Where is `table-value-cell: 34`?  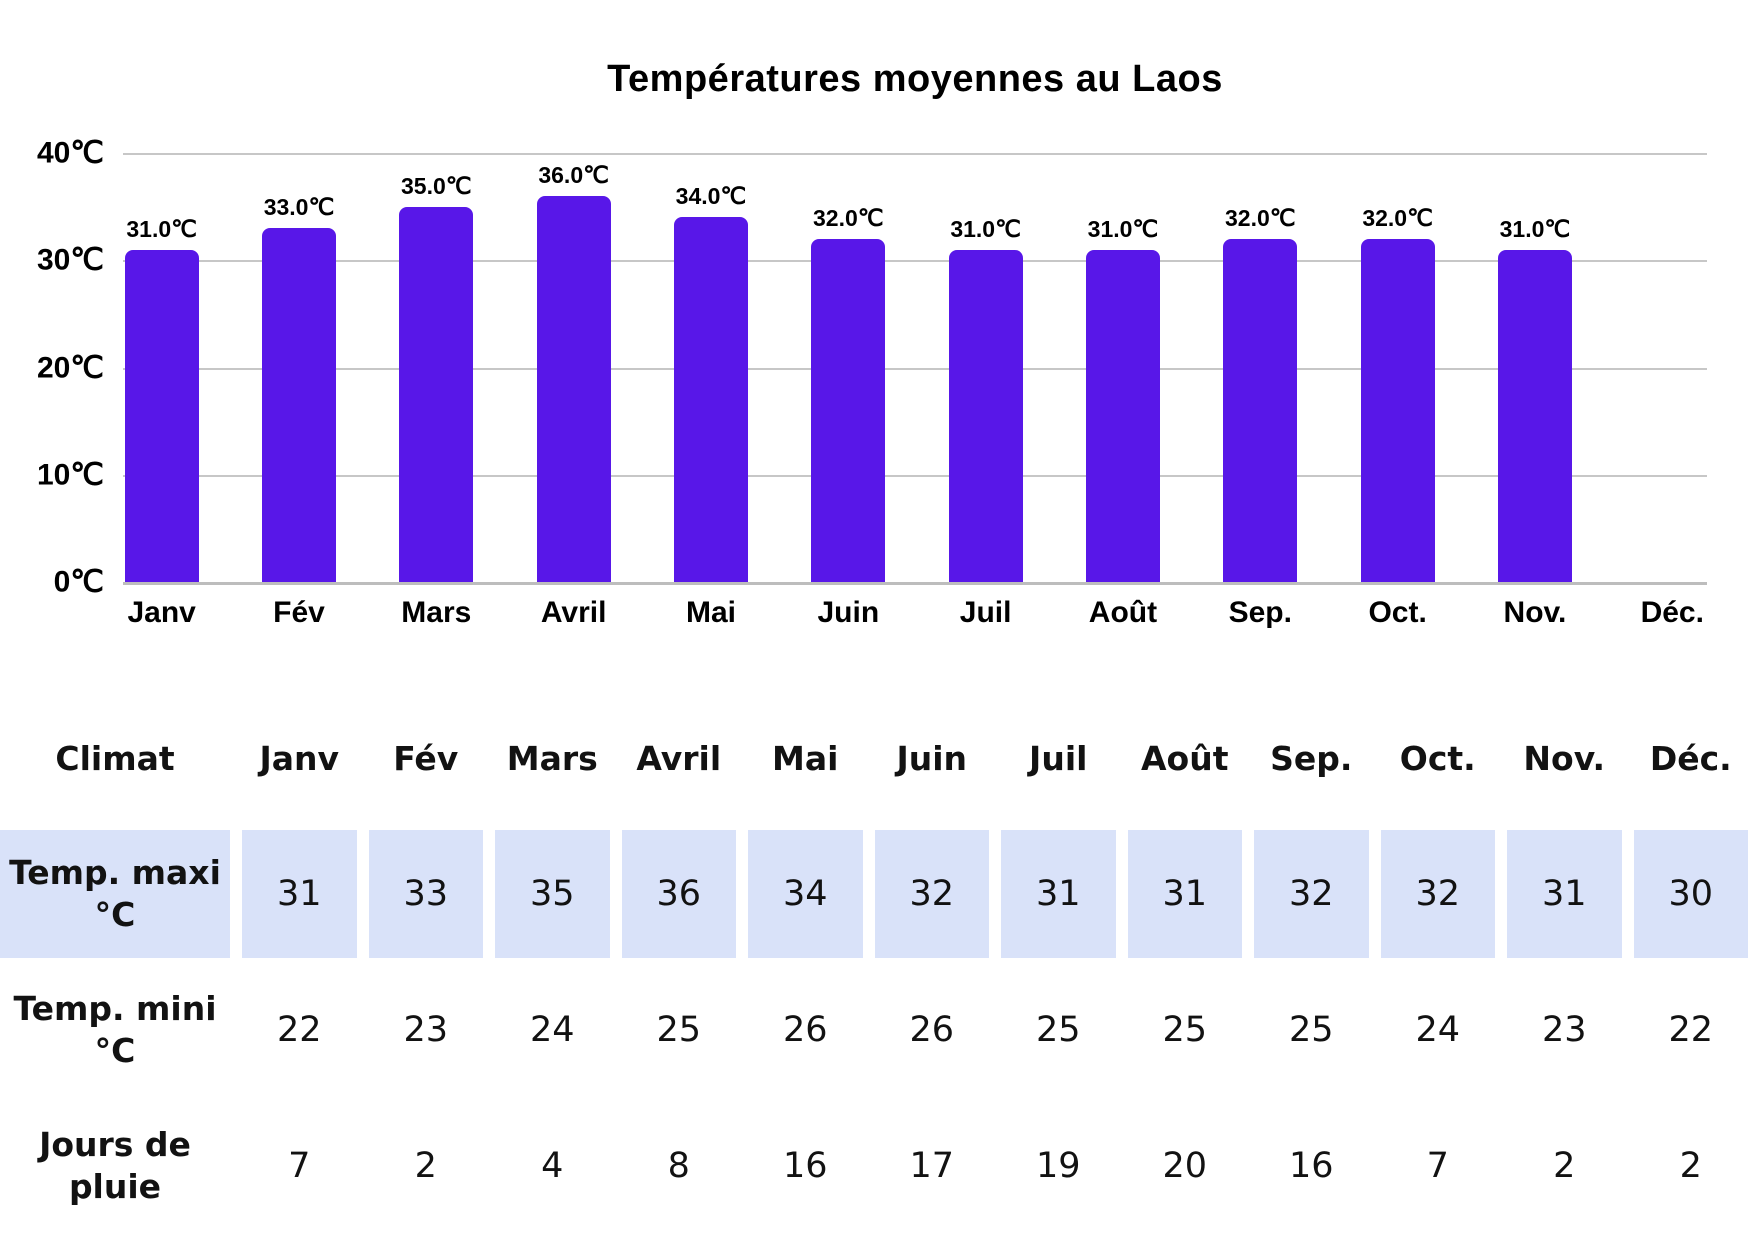 table-value-cell: 34 is located at coordinates (805, 894).